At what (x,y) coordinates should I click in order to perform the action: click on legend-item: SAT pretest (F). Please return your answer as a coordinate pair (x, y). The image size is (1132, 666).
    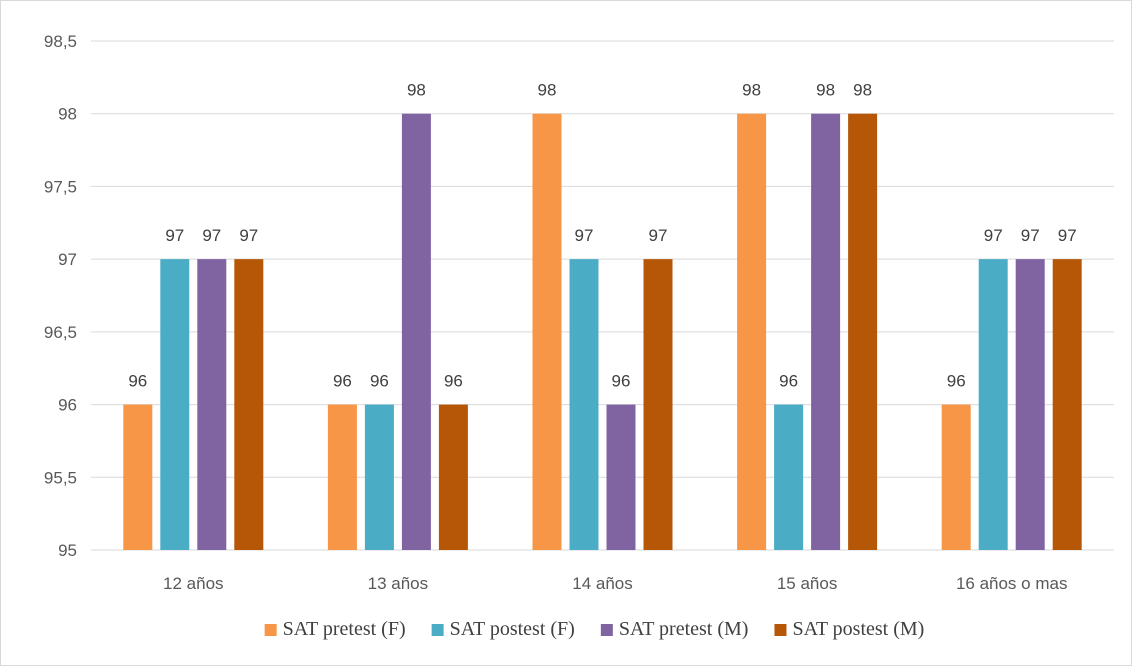
    Looking at the image, I should click on (335, 629).